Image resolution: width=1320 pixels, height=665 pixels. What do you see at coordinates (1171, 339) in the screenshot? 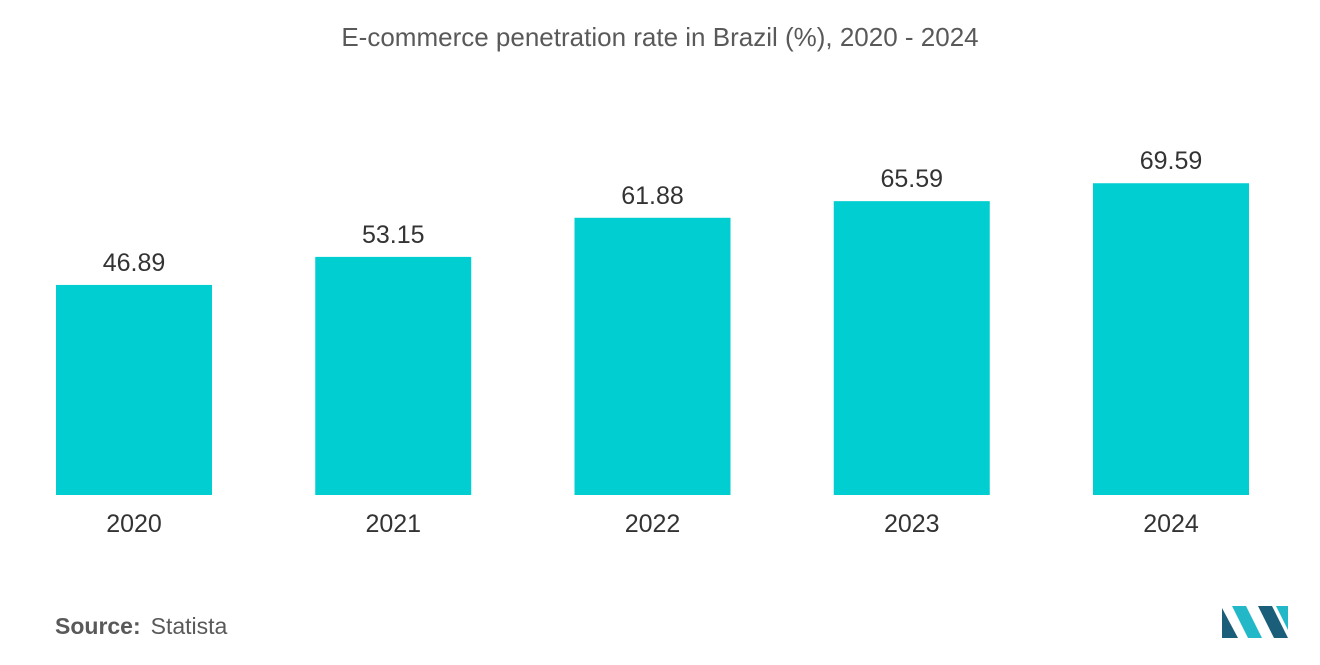
I see `bar-2024` at bounding box center [1171, 339].